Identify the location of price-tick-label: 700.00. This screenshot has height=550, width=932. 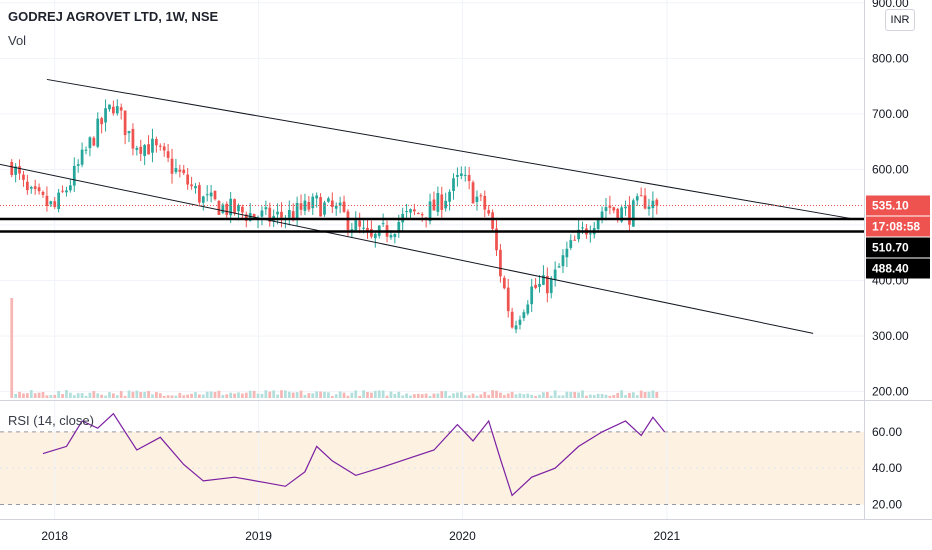
(890, 114).